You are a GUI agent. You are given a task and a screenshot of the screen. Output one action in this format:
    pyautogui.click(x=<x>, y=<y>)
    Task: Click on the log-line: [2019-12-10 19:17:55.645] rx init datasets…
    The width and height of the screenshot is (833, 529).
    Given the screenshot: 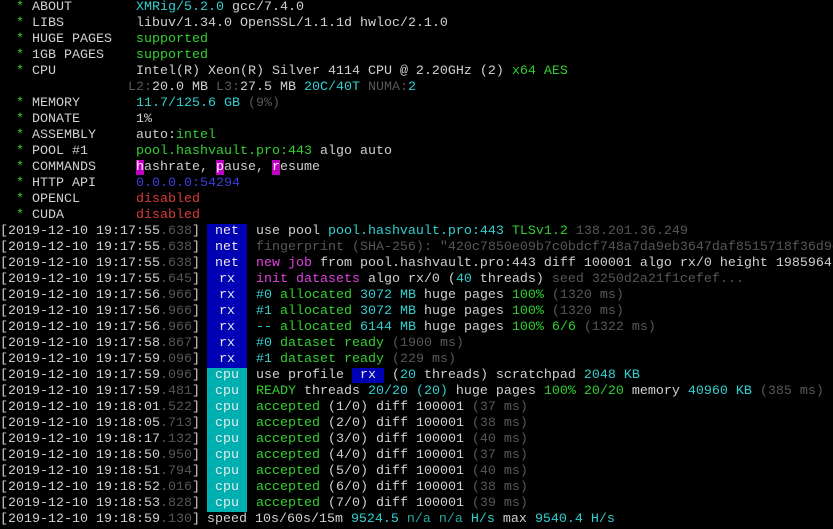 What is the action you would take?
    pyautogui.click(x=416, y=280)
    